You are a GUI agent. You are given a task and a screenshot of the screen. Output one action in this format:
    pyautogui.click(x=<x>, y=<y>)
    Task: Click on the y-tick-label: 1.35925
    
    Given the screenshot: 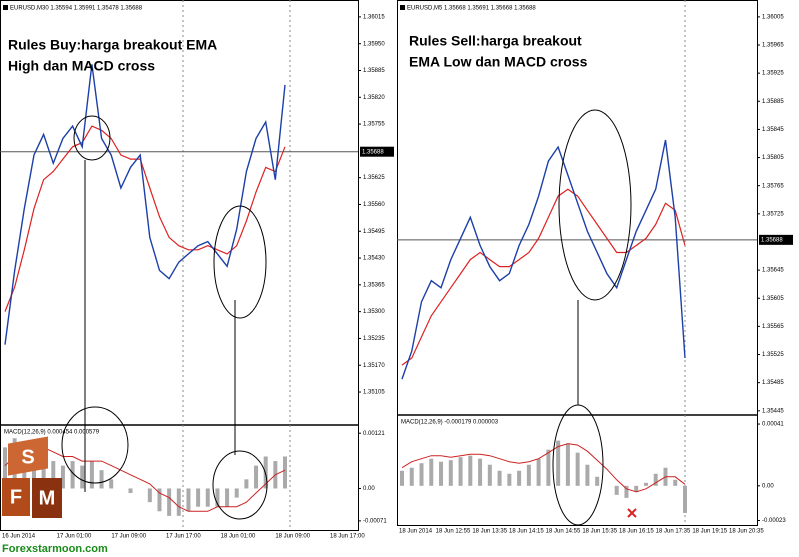 What is the action you would take?
    pyautogui.click(x=773, y=74)
    